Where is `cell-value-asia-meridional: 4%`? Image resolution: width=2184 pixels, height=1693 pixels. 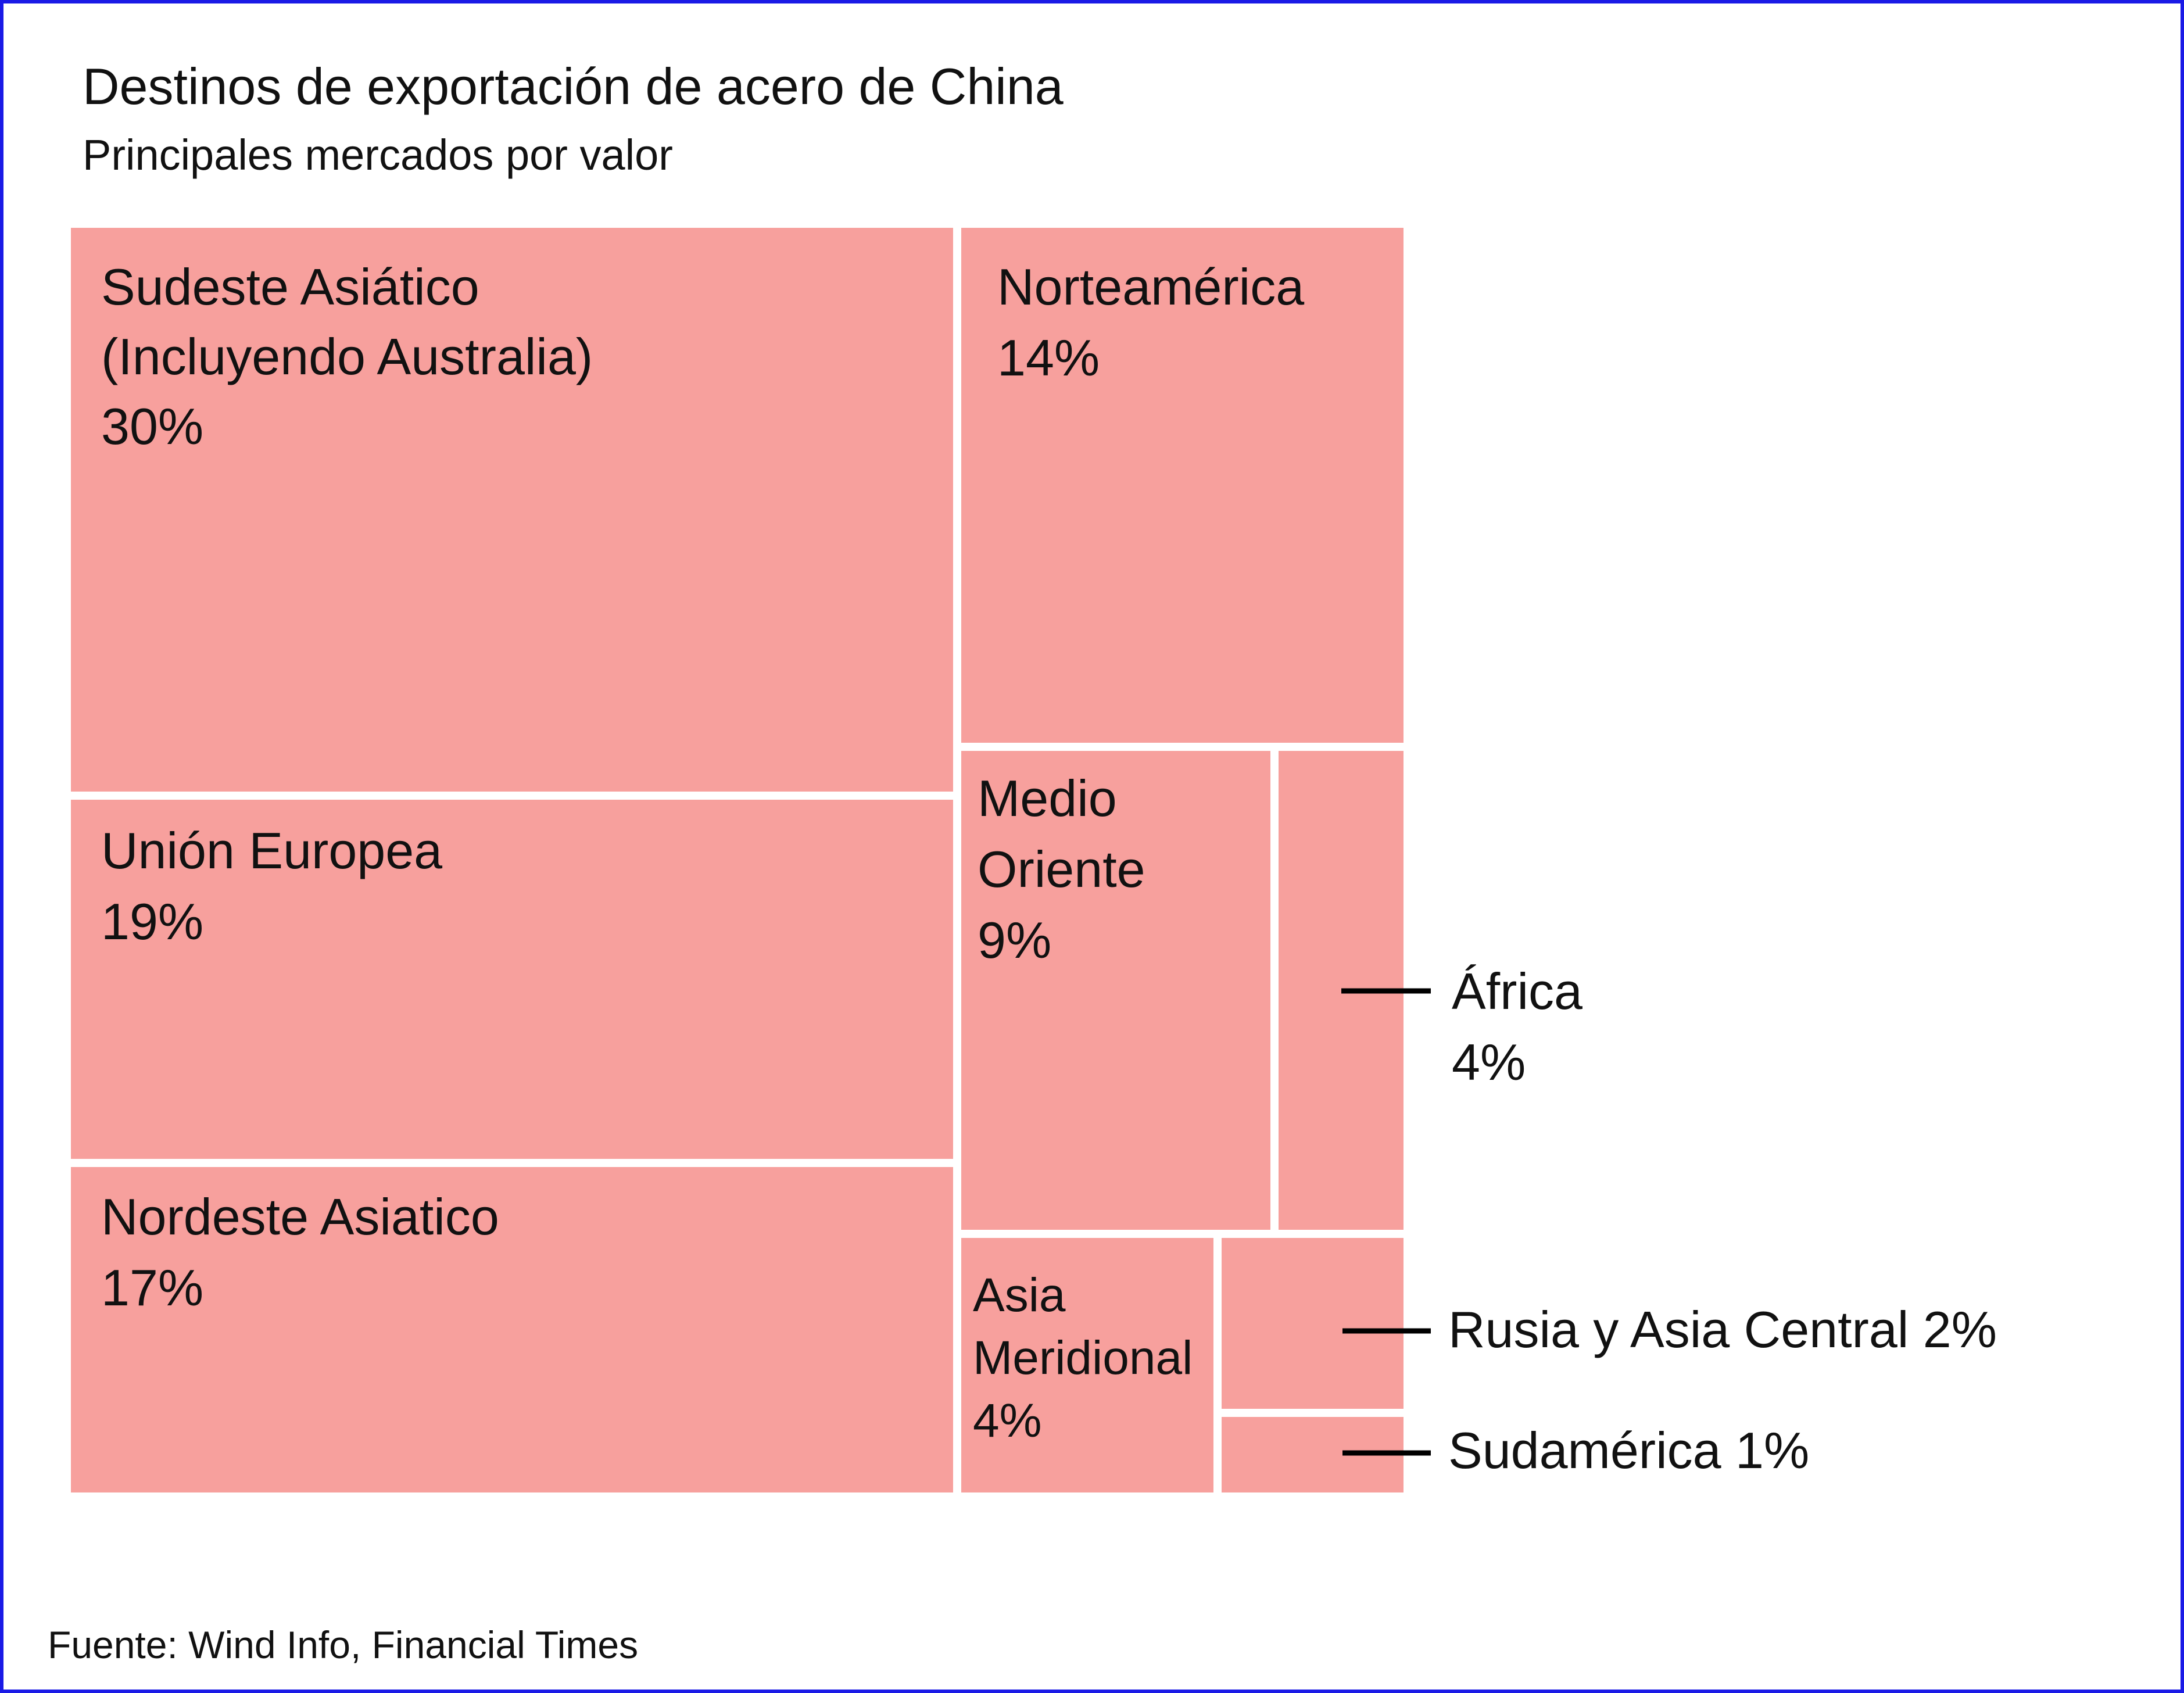
cell-value-asia-meridional: 4% is located at coordinates (1008, 1421).